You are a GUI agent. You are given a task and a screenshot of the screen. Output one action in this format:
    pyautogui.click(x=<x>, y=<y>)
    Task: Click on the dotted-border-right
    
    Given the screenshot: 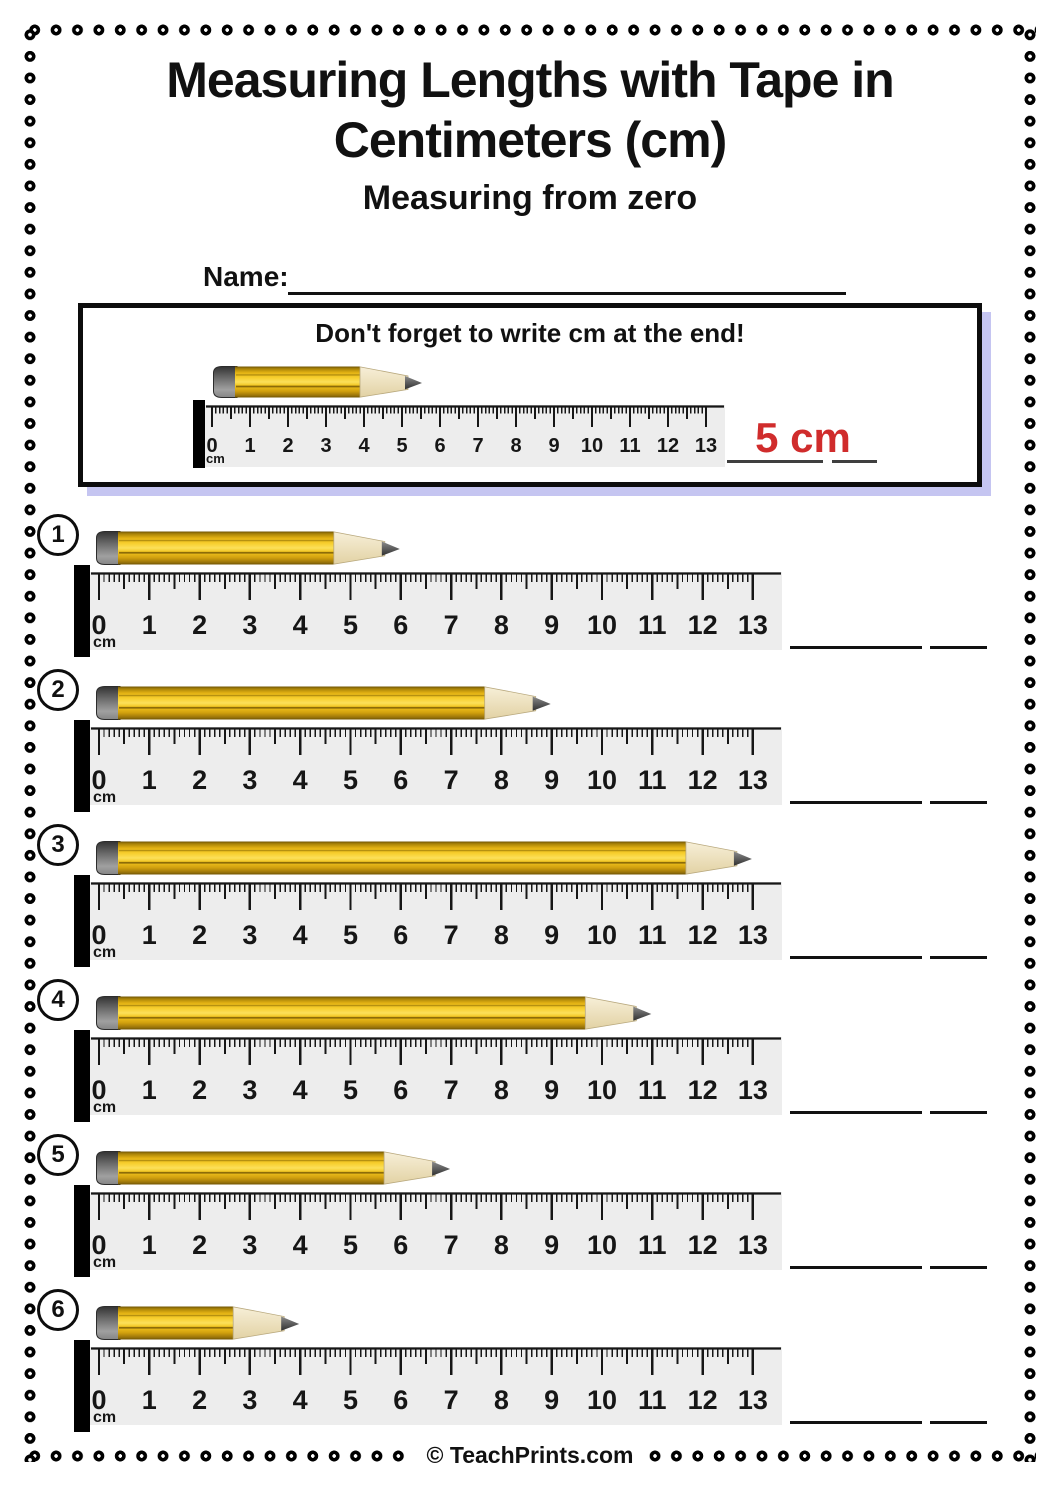 What is the action you would take?
    pyautogui.click(x=1030, y=743)
    